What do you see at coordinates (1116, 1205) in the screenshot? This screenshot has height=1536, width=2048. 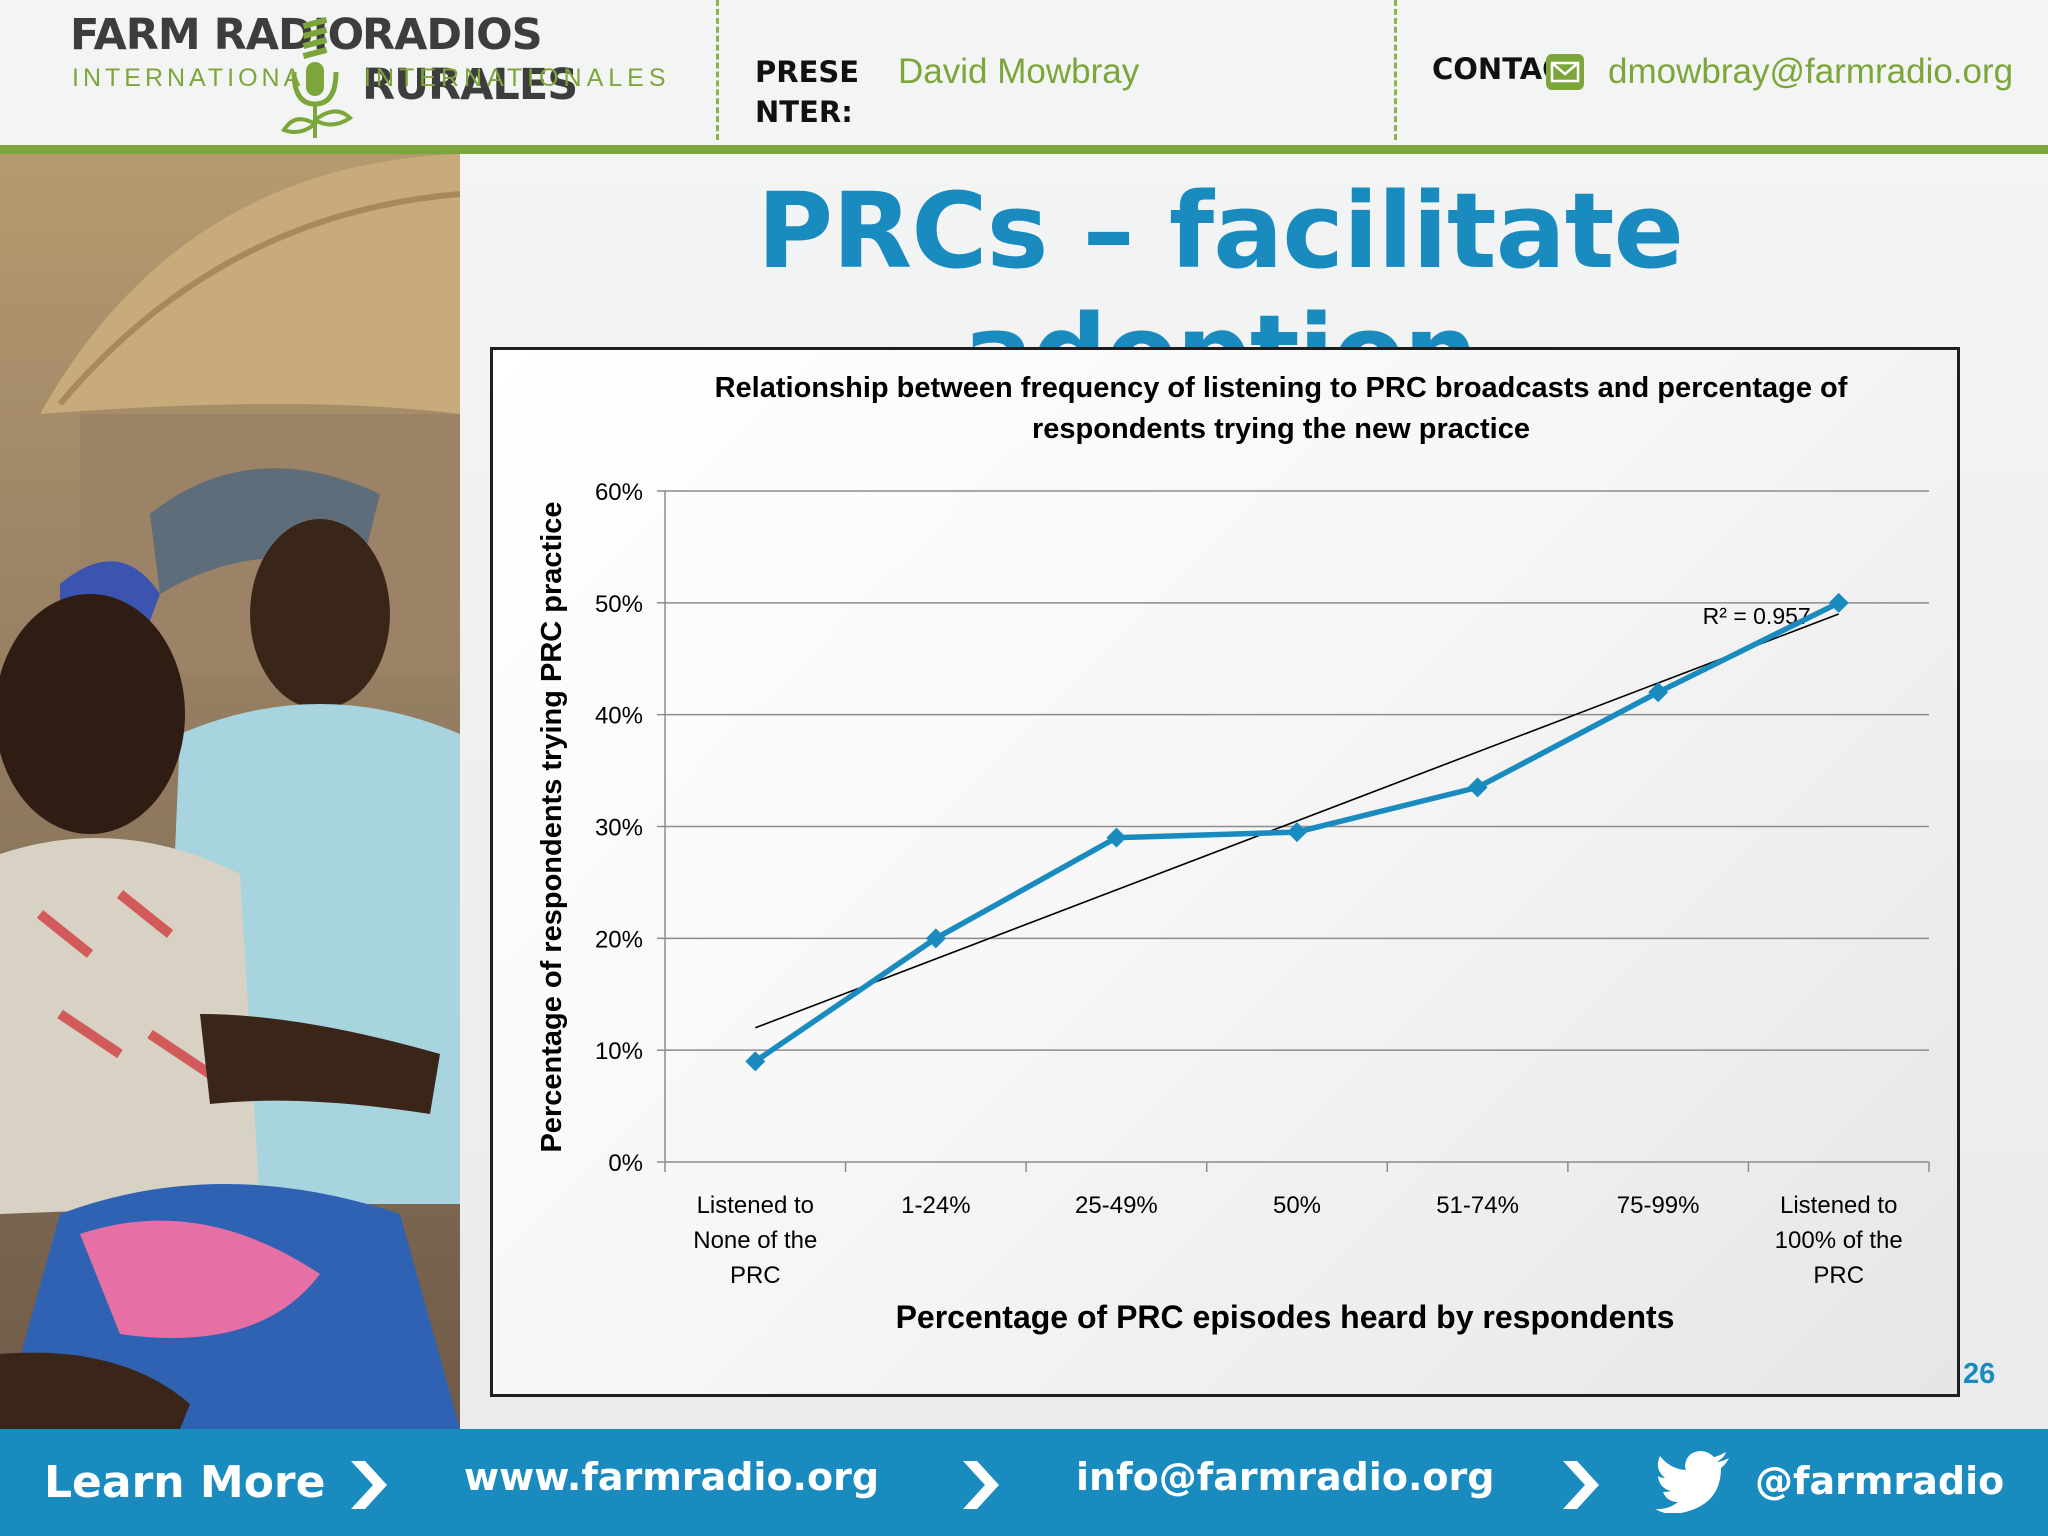 I see `x-tick-label: 25-49%` at bounding box center [1116, 1205].